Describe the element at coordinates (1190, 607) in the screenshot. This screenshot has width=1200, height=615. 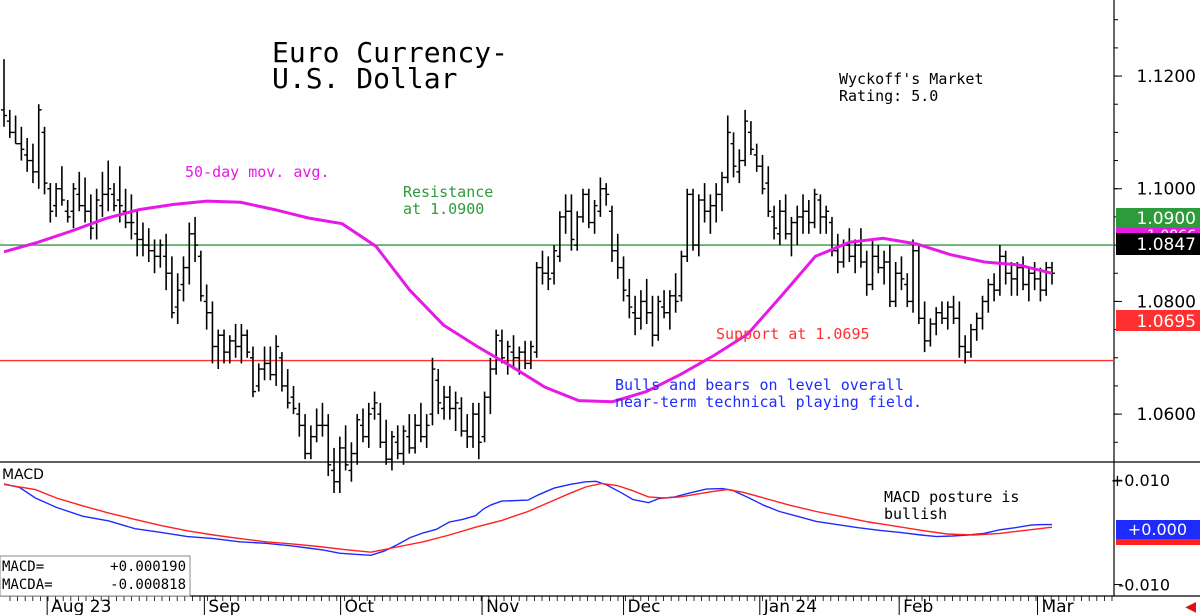
I see `left-arrow-icon: ◀` at that location.